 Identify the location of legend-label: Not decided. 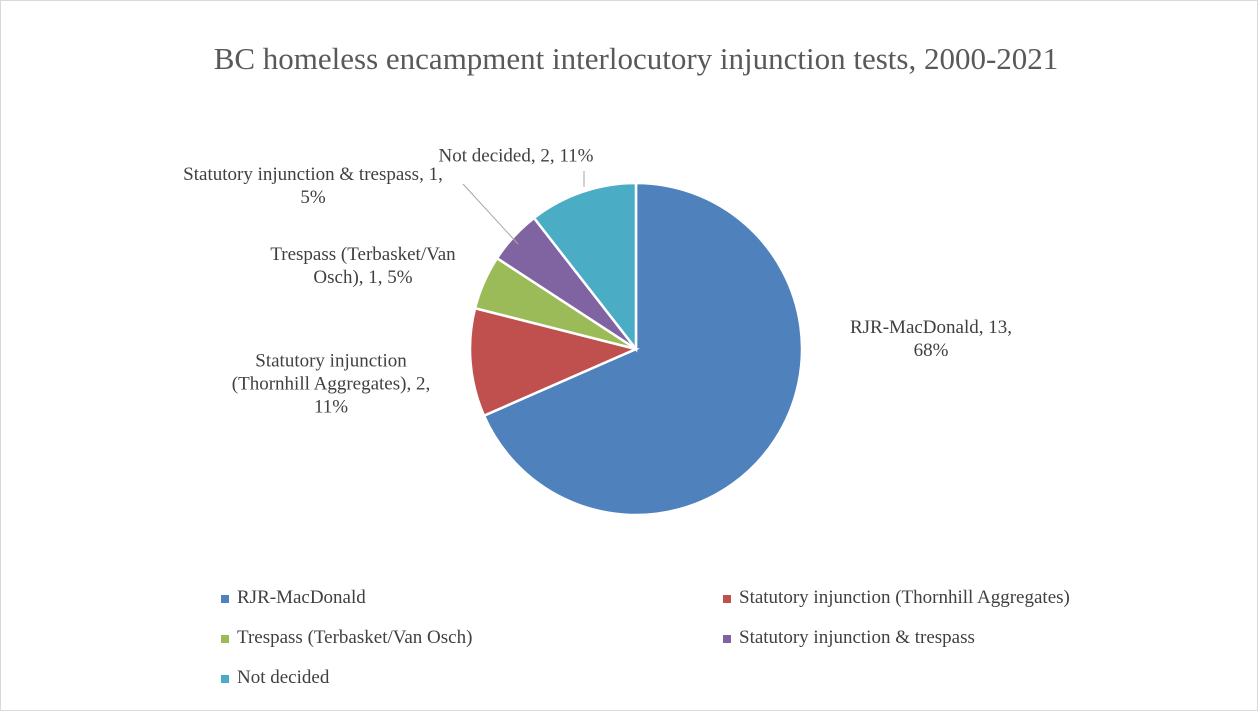
(283, 677).